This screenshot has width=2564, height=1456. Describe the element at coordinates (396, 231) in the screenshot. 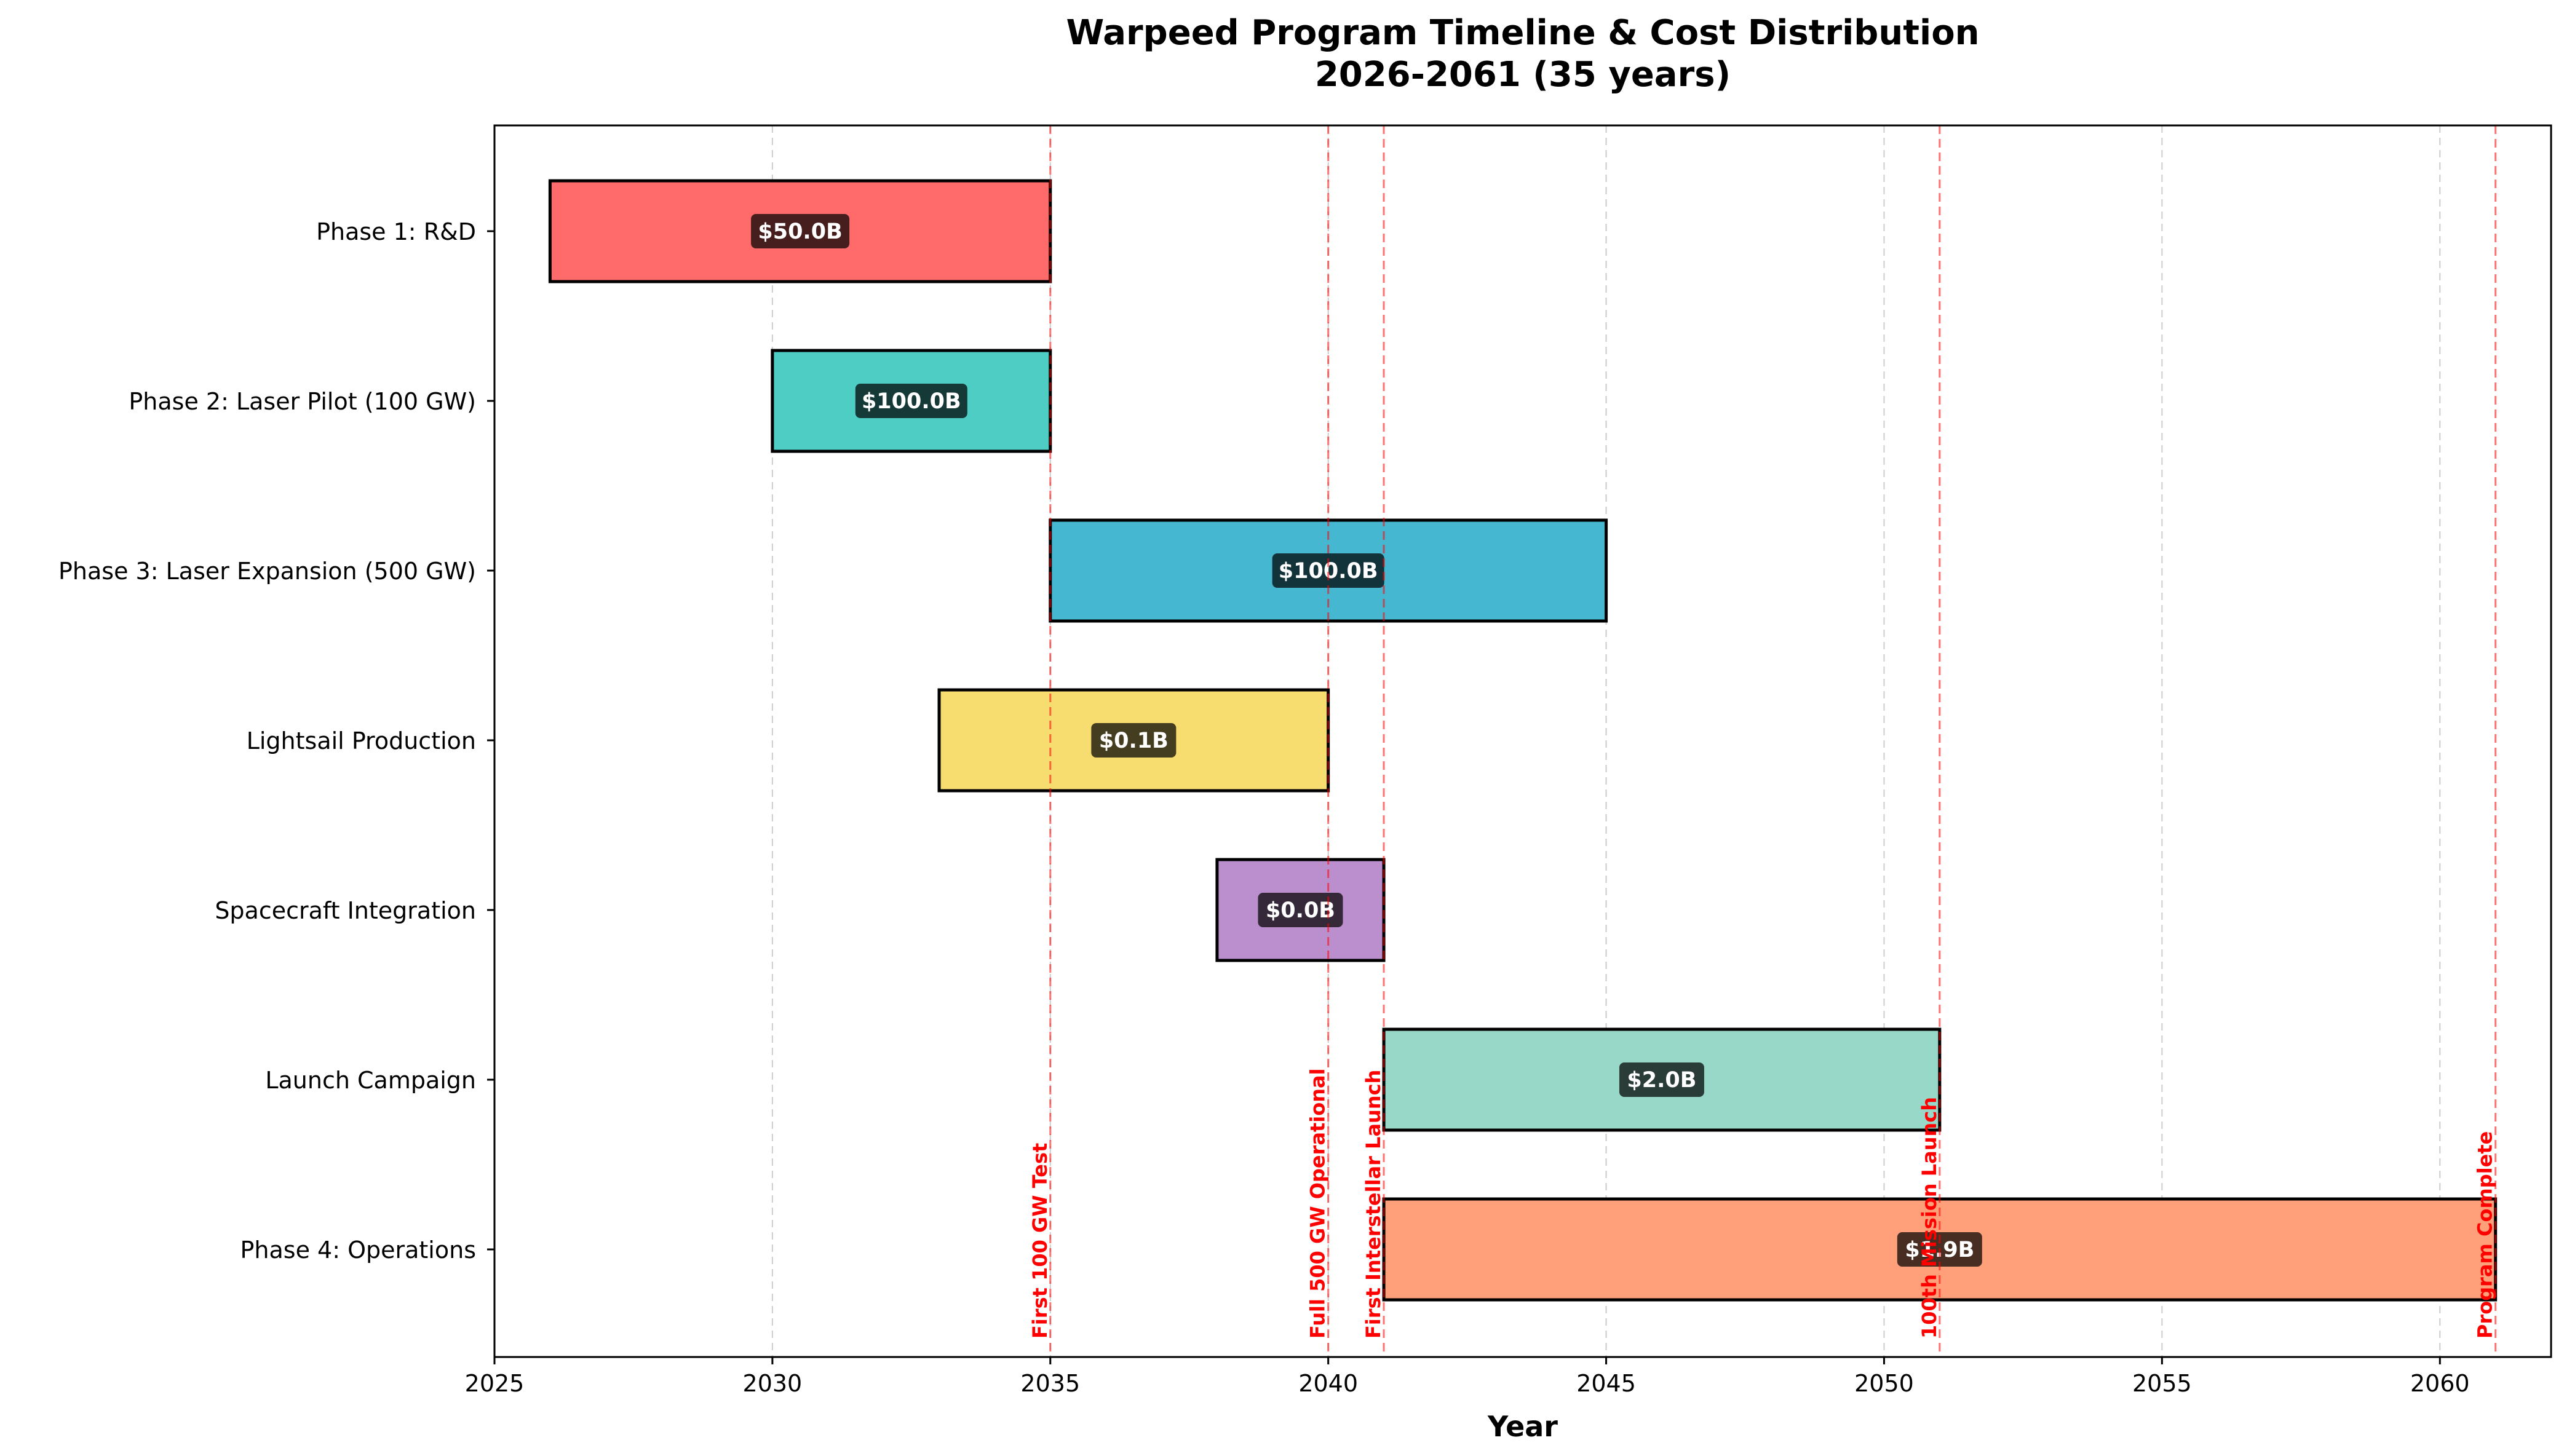

I see `y-tick-label-0: Phase 1: R&D` at that location.